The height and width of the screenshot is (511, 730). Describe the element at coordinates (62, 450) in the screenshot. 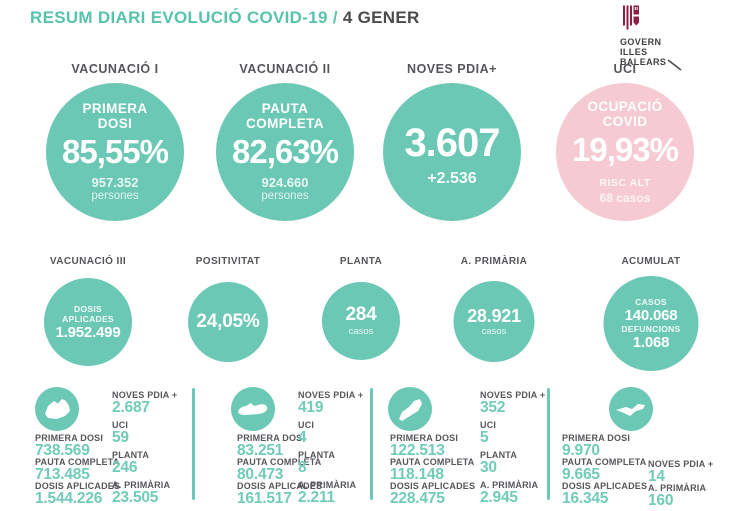

I see `stat-value: 738.569` at that location.